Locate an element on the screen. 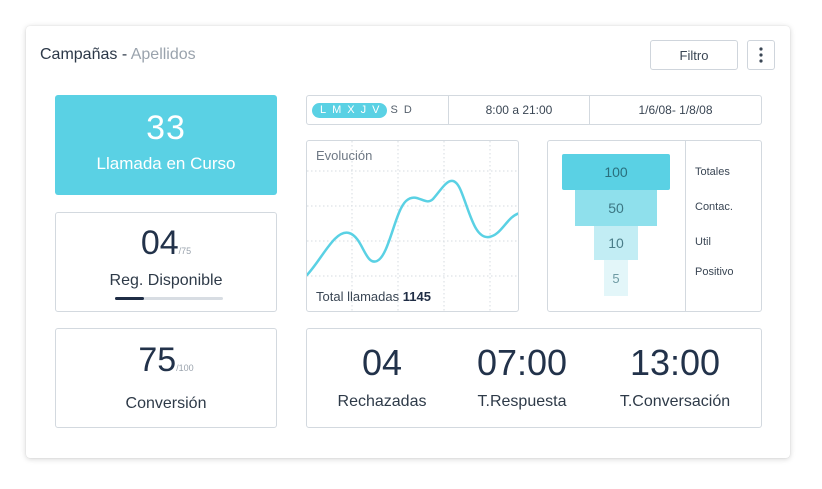 The height and width of the screenshot is (489, 822). conversion-count: 75/100 is located at coordinates (166, 364).